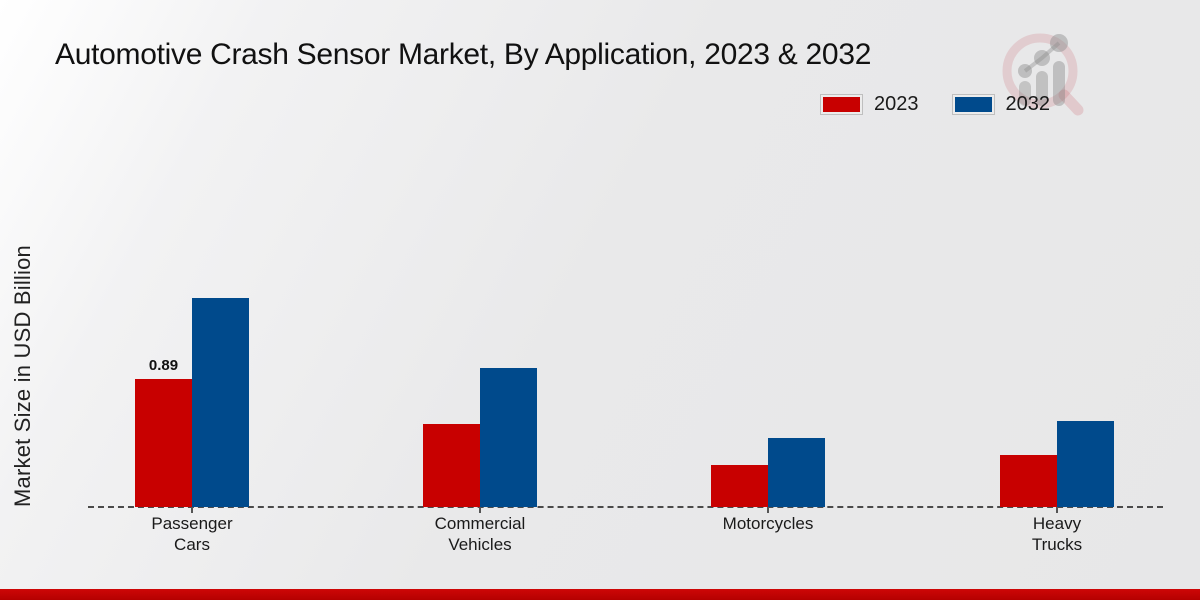  What do you see at coordinates (1043, 74) in the screenshot?
I see `magnifier-bar-chart-logo-watermark` at bounding box center [1043, 74].